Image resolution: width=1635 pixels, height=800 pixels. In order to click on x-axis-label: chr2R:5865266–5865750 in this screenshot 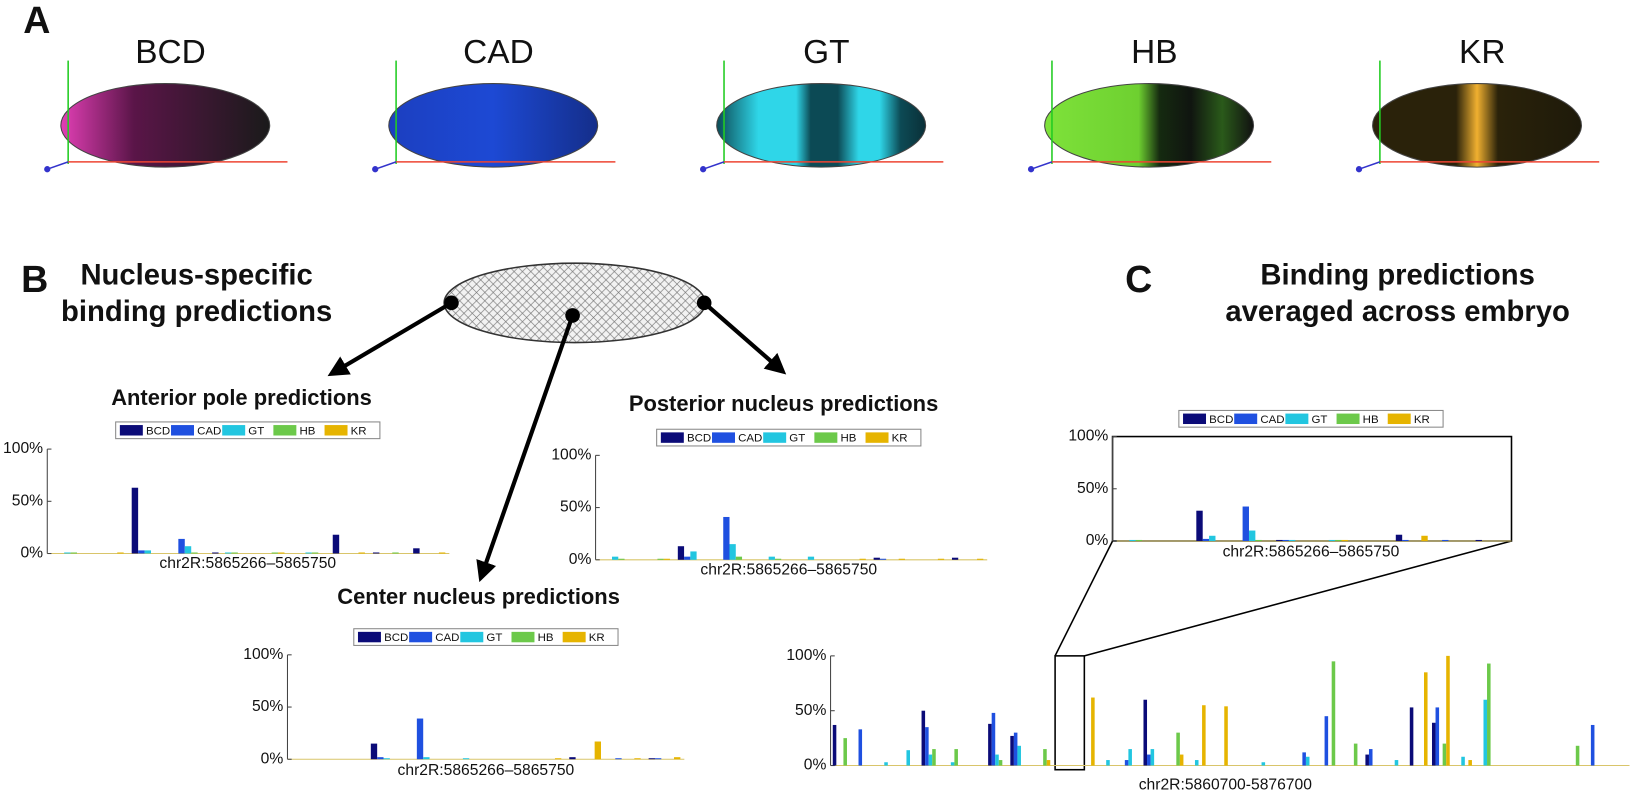, I will do `click(247, 563)`.